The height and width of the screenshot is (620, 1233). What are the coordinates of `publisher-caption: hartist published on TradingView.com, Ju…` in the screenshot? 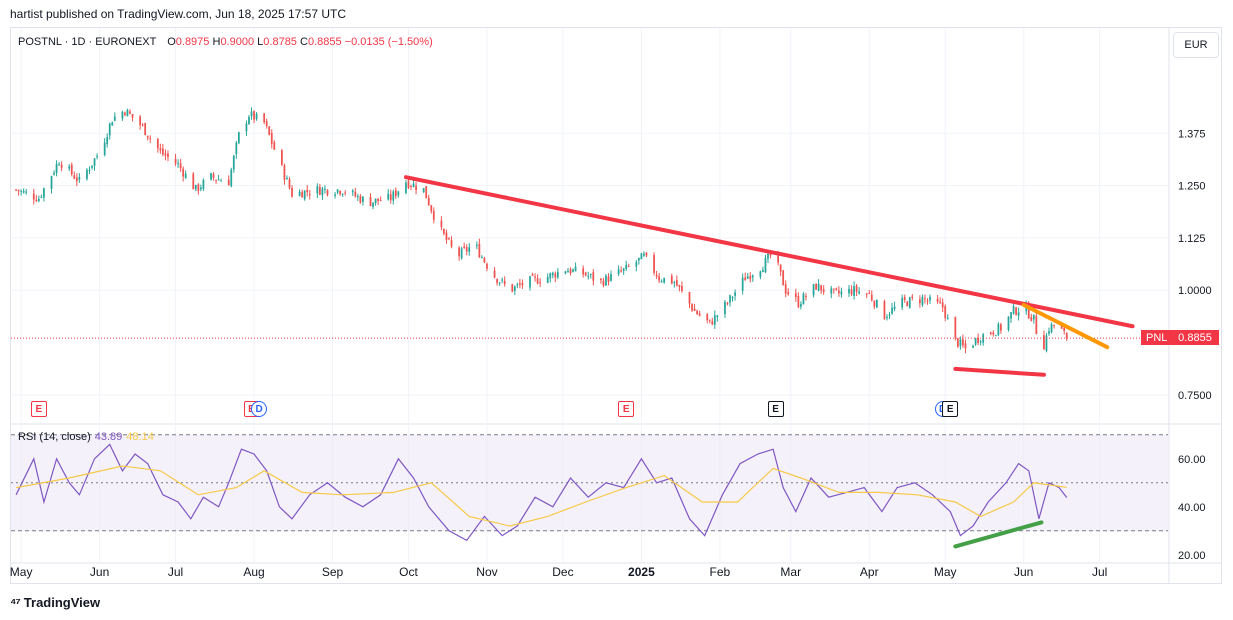 It's located at (178, 14).